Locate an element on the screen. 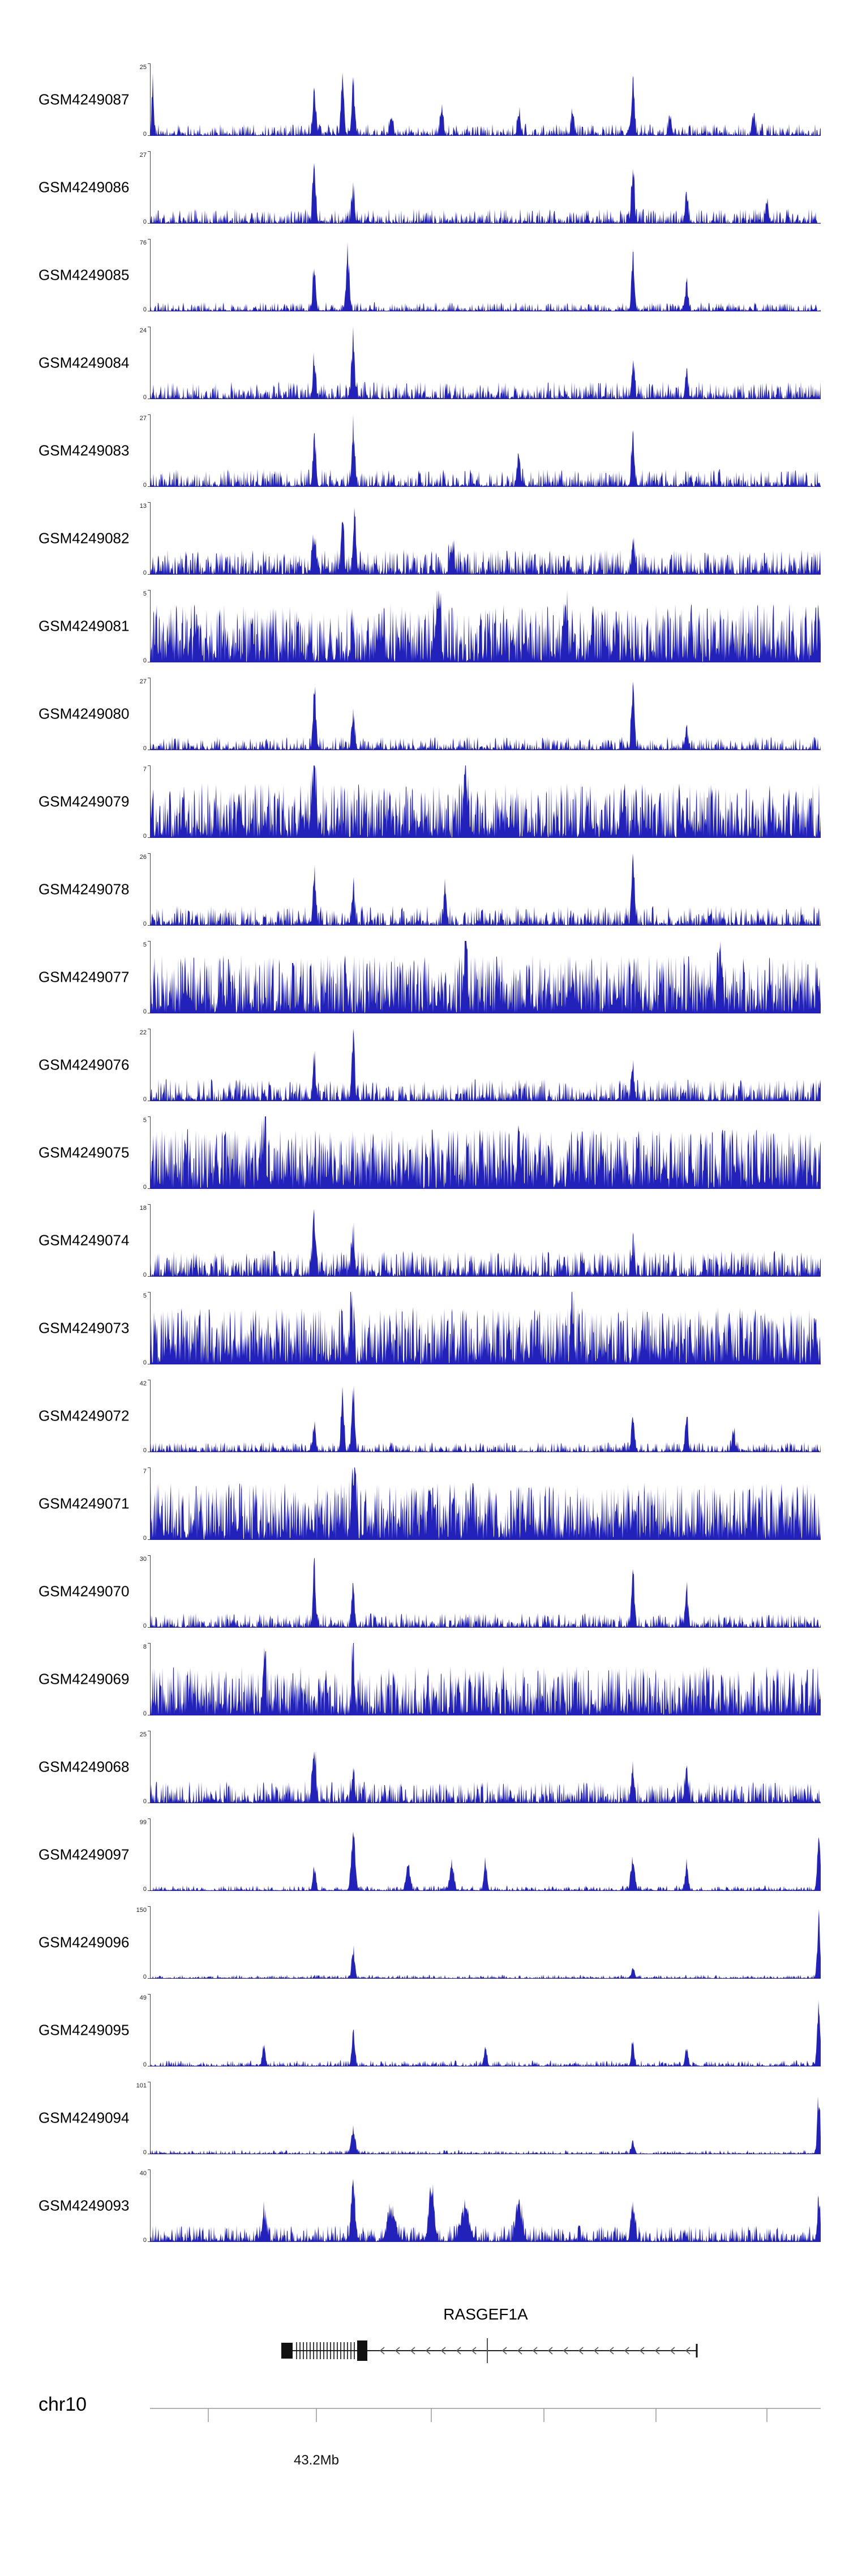 The height and width of the screenshot is (2576, 849). track-label: GSM4249075 is located at coordinates (84, 1152).